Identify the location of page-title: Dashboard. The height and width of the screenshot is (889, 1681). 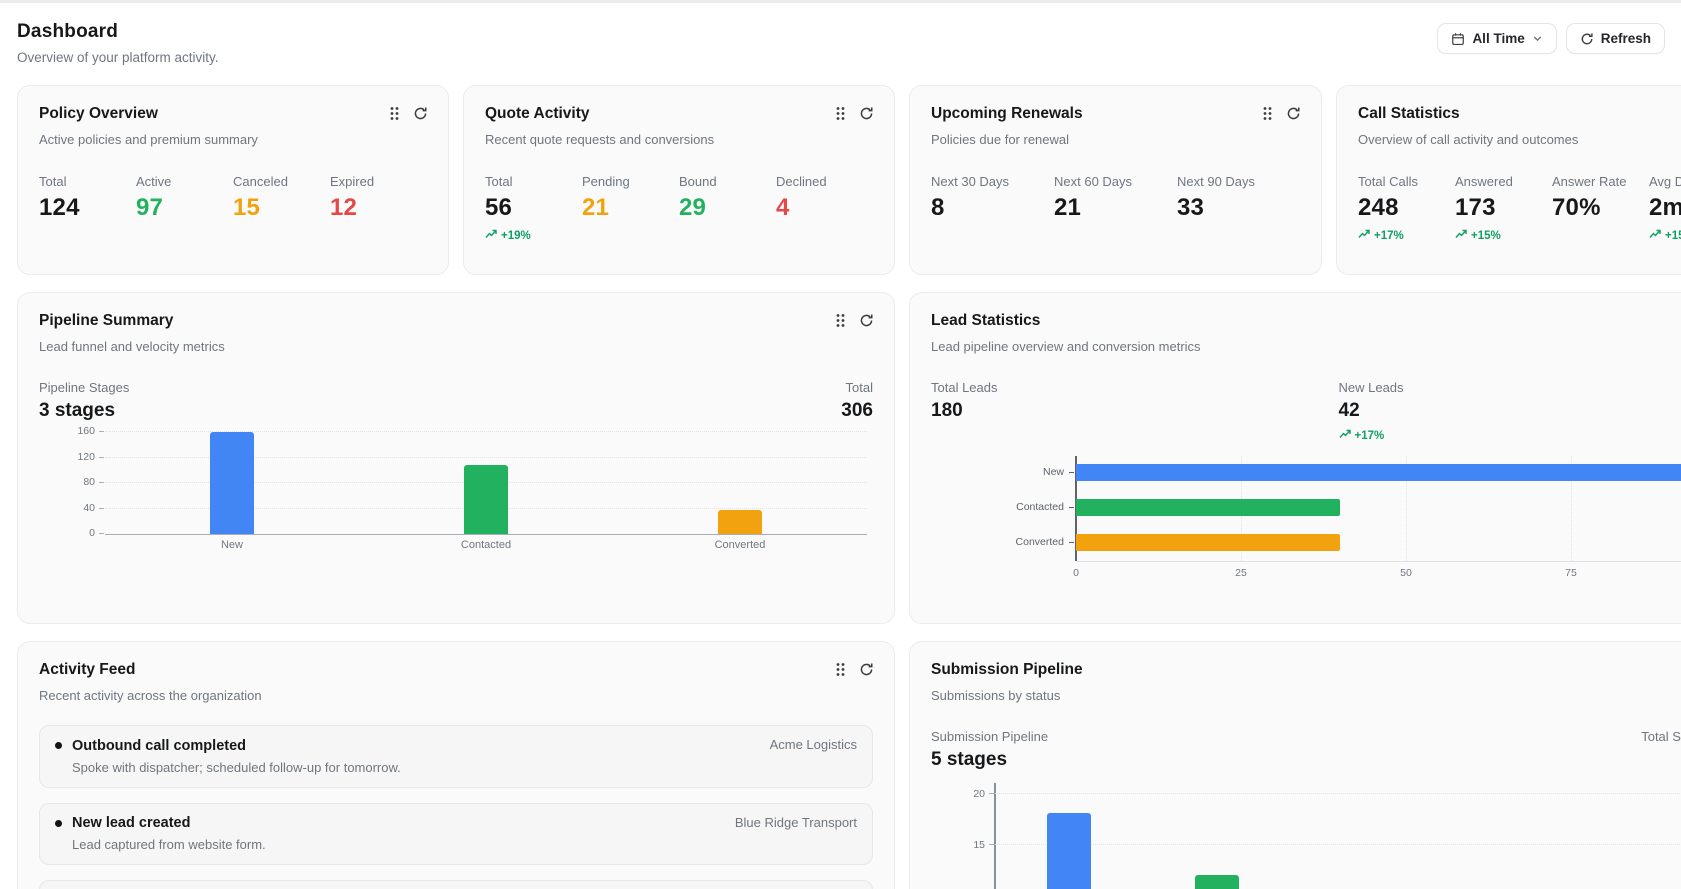
(68, 31).